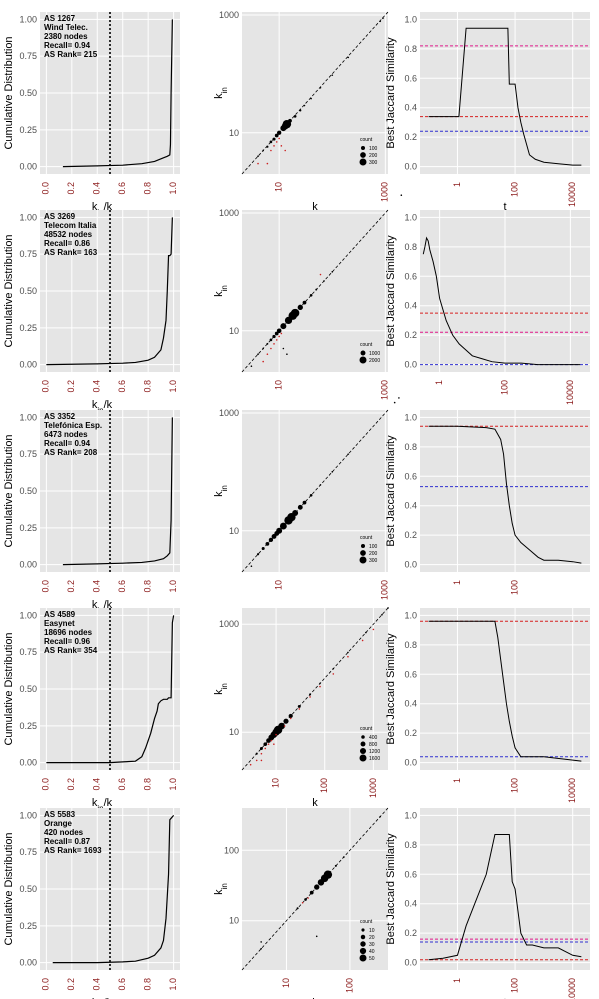 The width and height of the screenshot is (599, 999). Describe the element at coordinates (315, 998) in the screenshot. I see `x-axis-label: k` at that location.